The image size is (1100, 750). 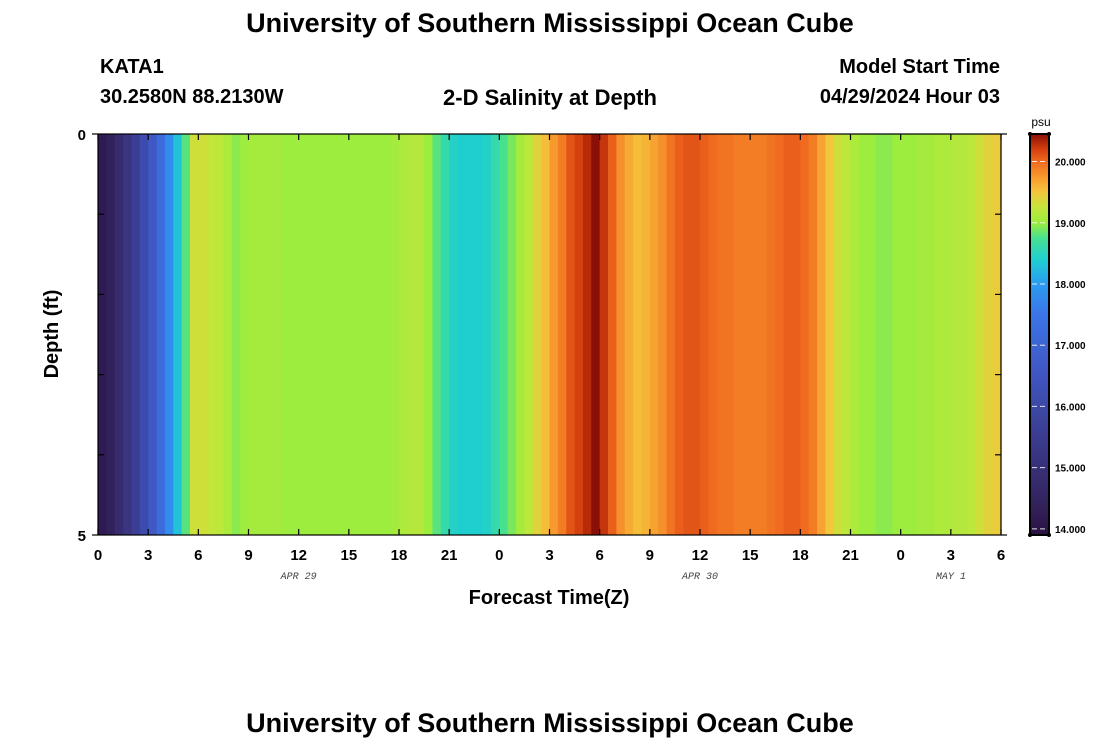 I want to click on y-tick-label: 0, so click(x=82, y=135).